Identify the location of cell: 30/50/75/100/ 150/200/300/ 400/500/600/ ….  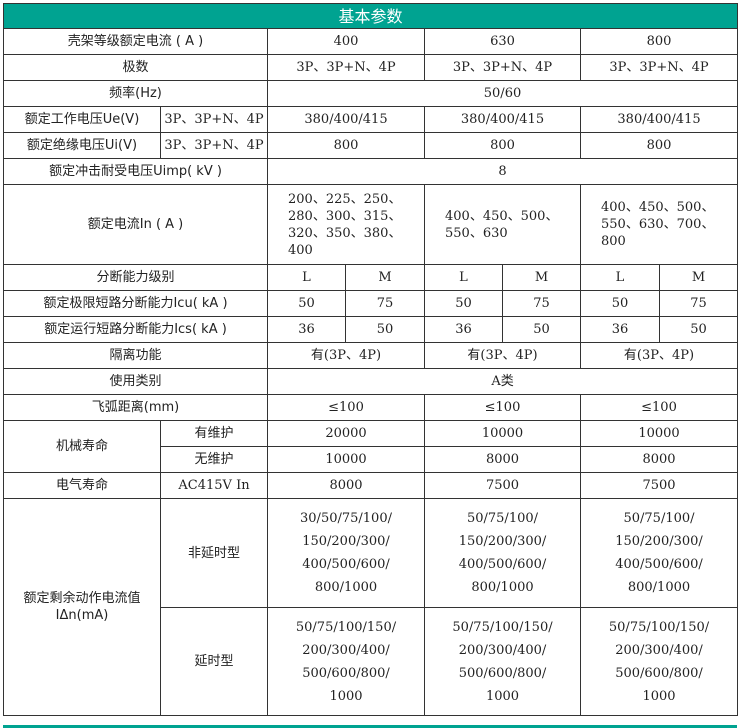
(346, 553).